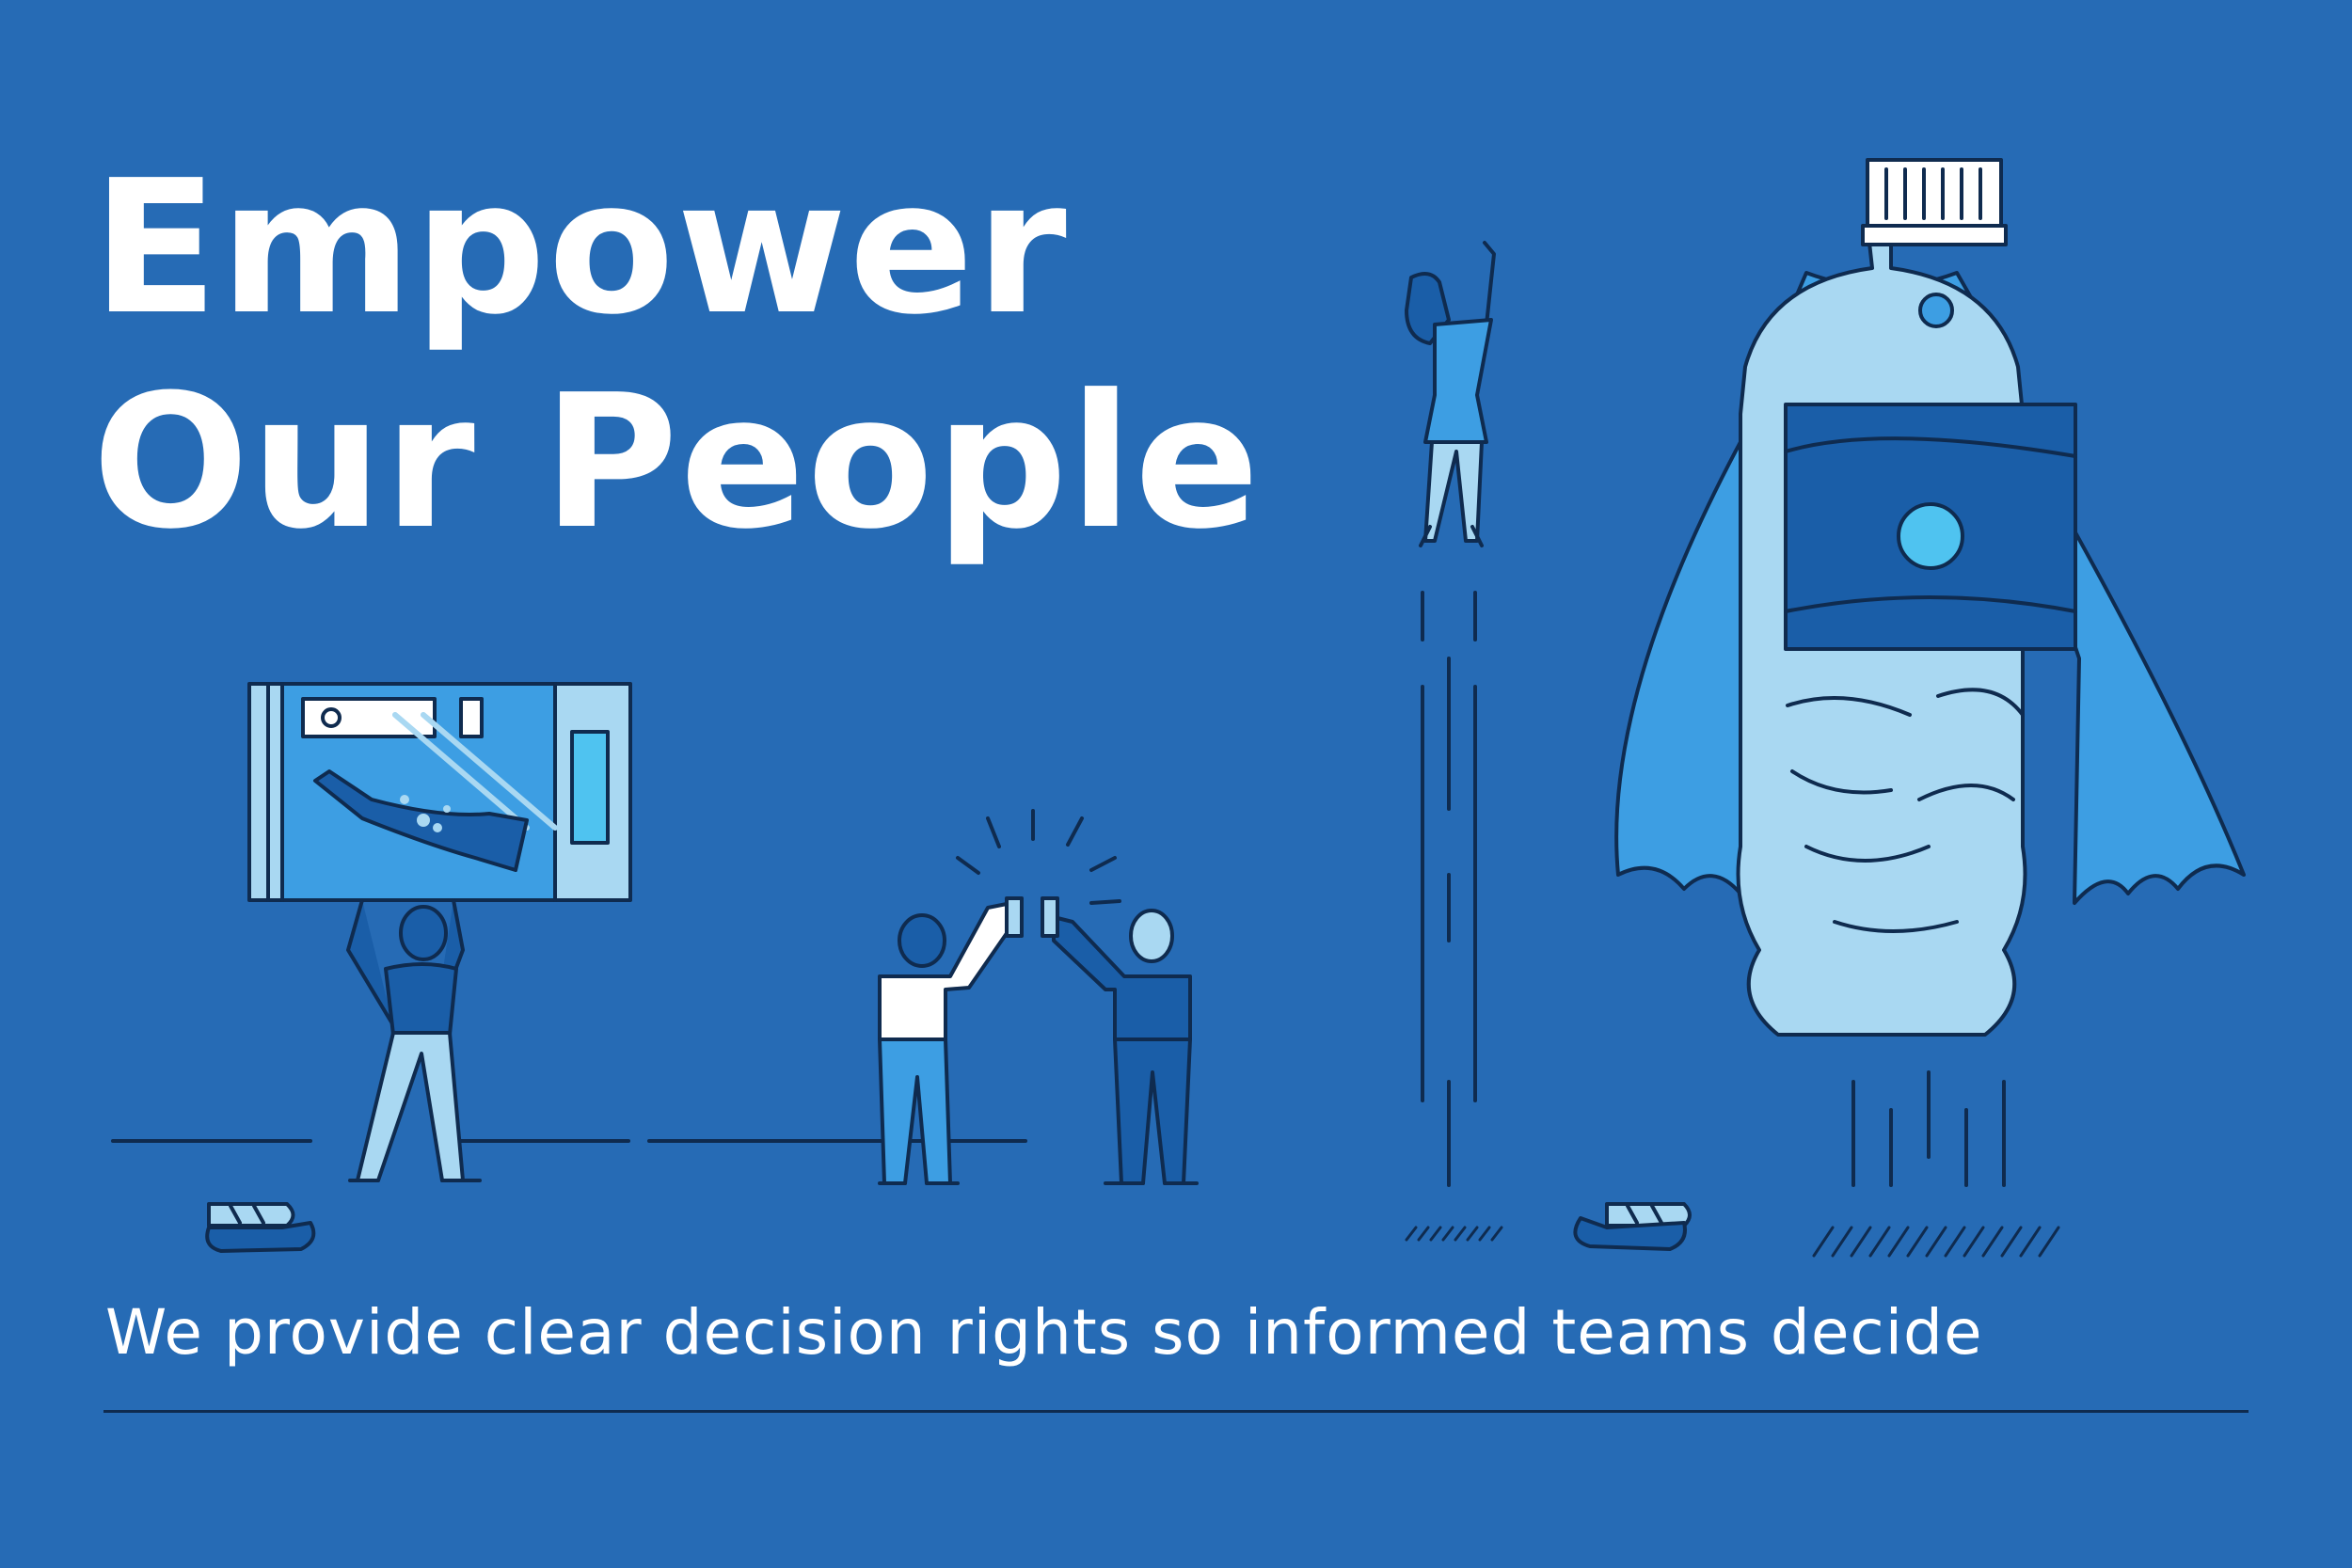 This screenshot has width=2352, height=1568. I want to click on two-people-high-five, so click(1038, 997).